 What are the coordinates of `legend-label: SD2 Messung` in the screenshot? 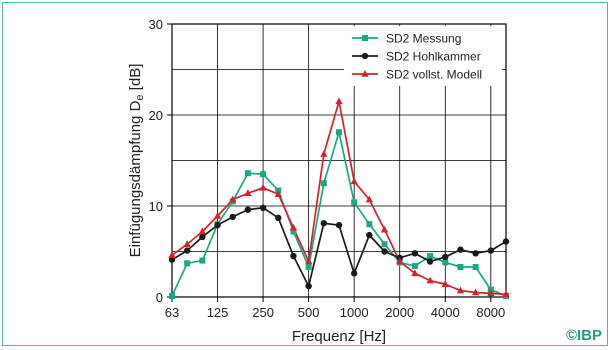 It's located at (423, 39).